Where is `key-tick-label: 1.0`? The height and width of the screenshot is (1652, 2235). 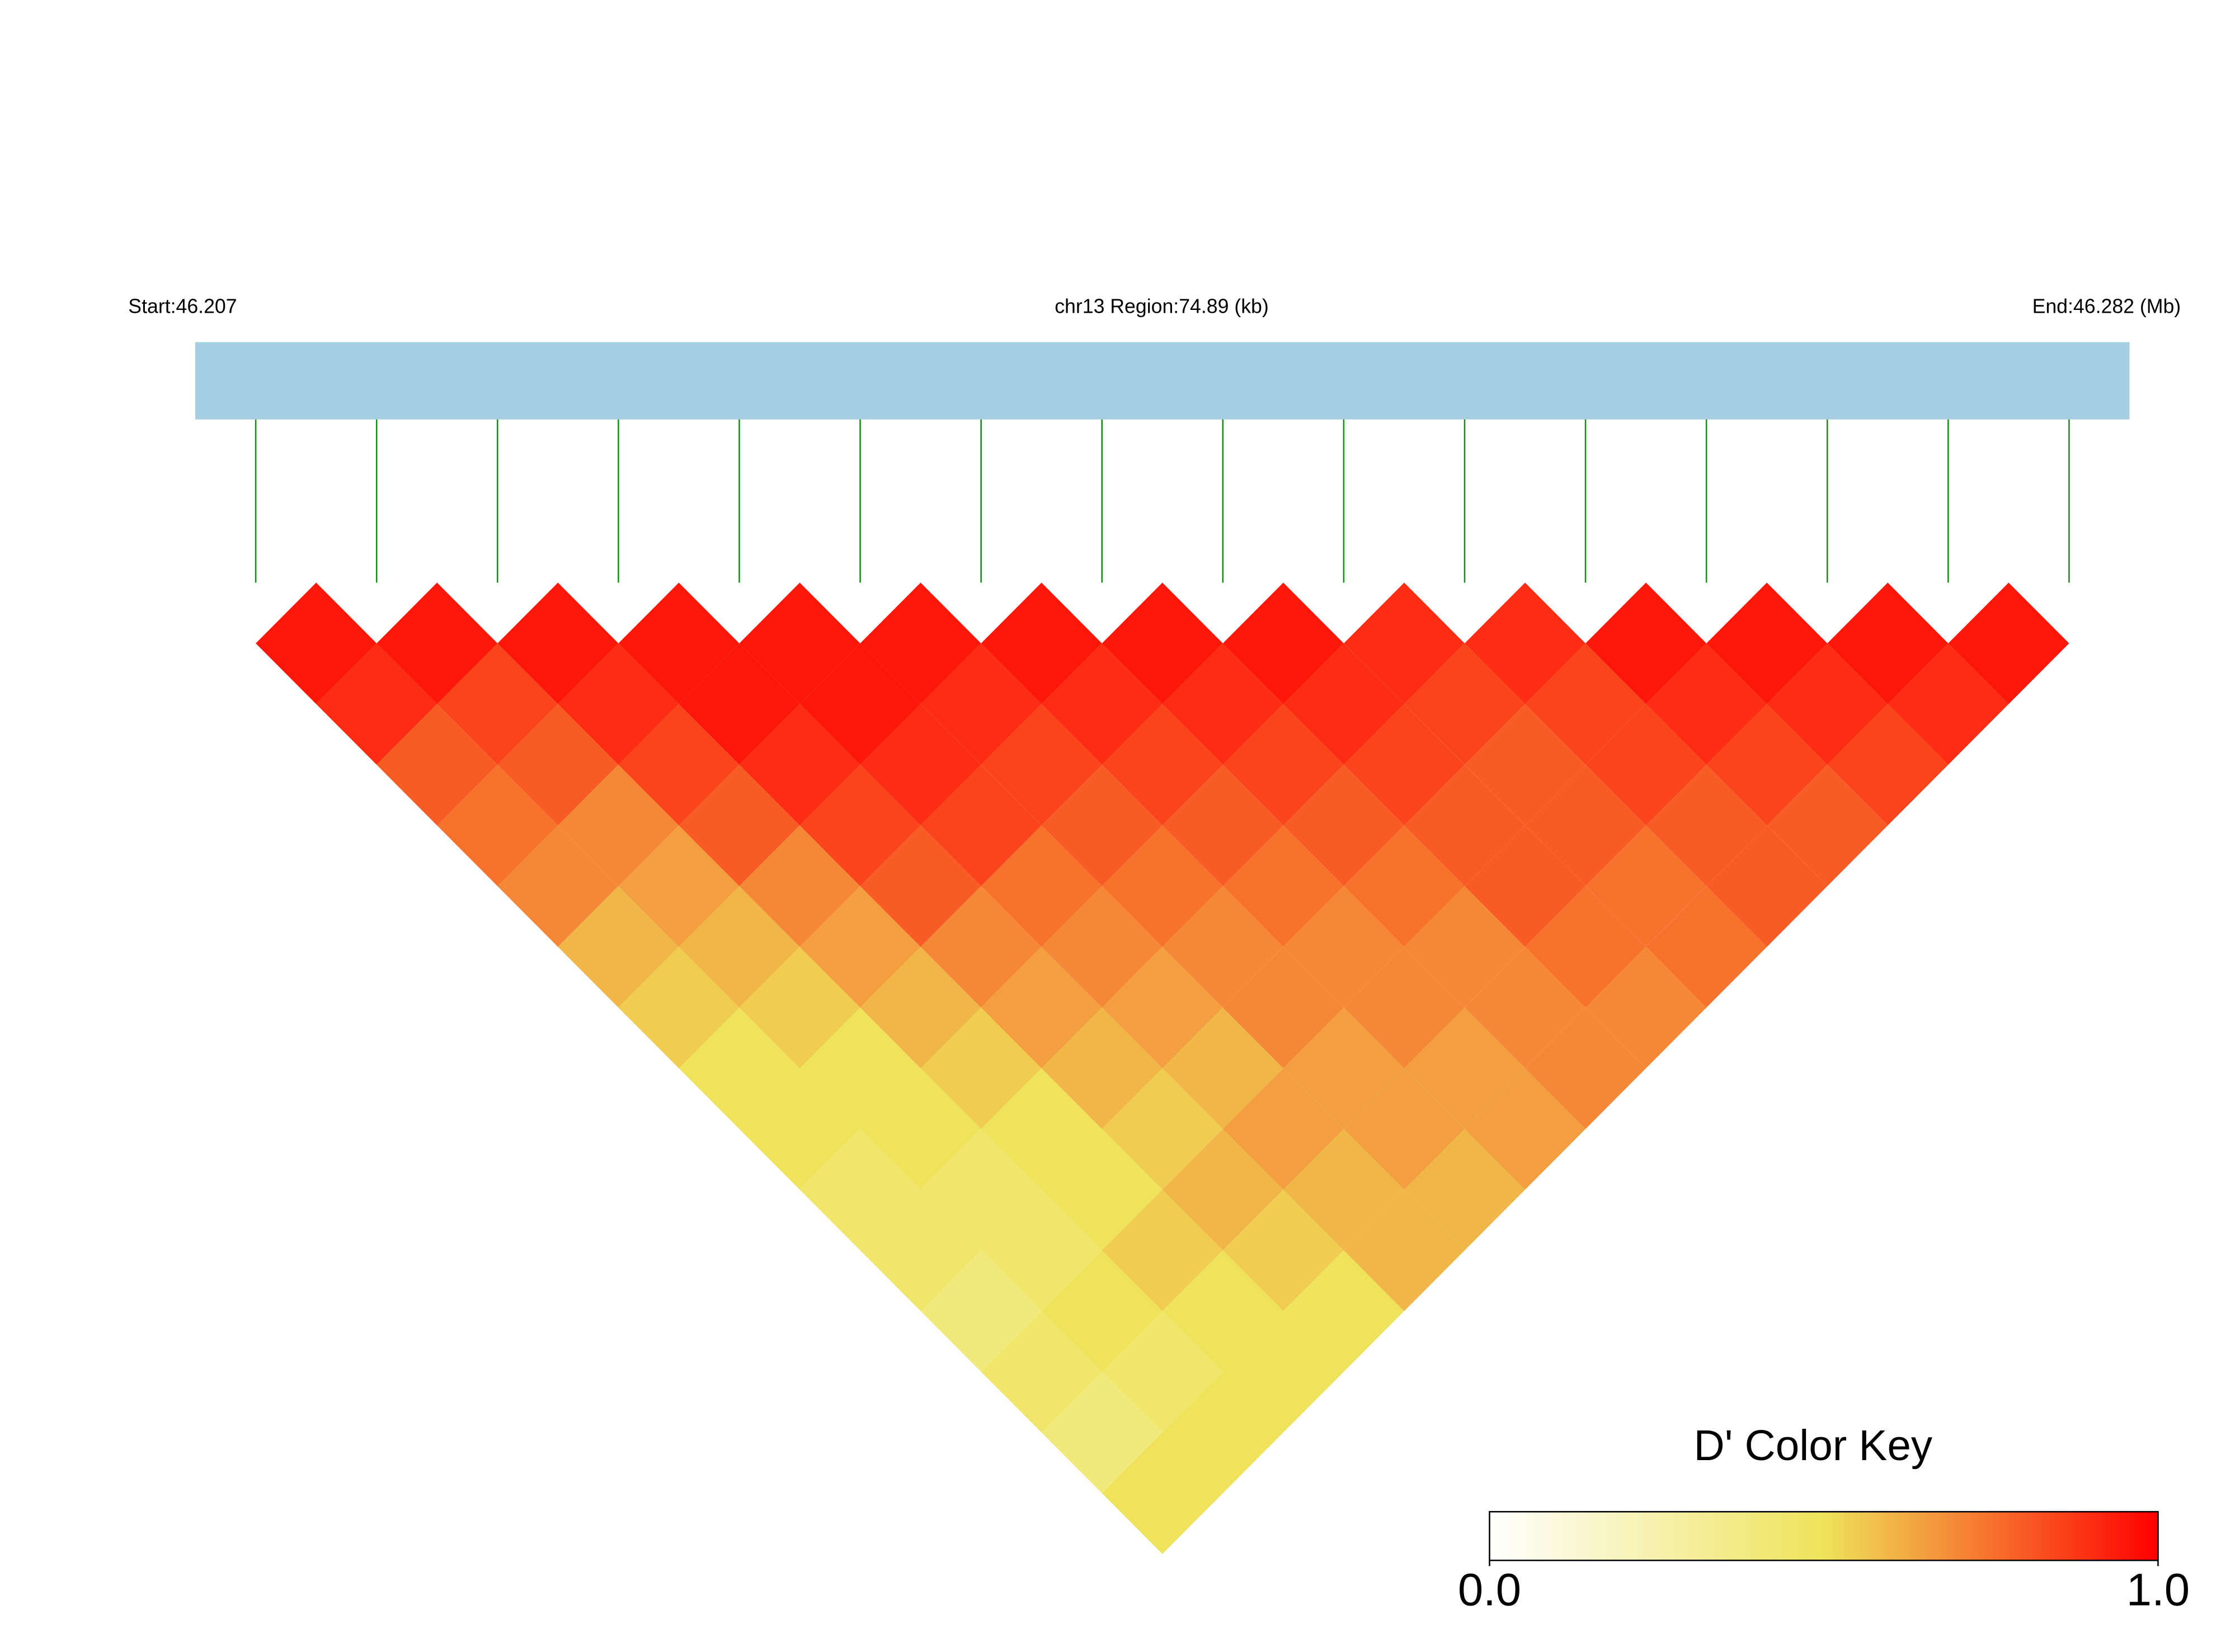
key-tick-label: 1.0 is located at coordinates (2158, 1591).